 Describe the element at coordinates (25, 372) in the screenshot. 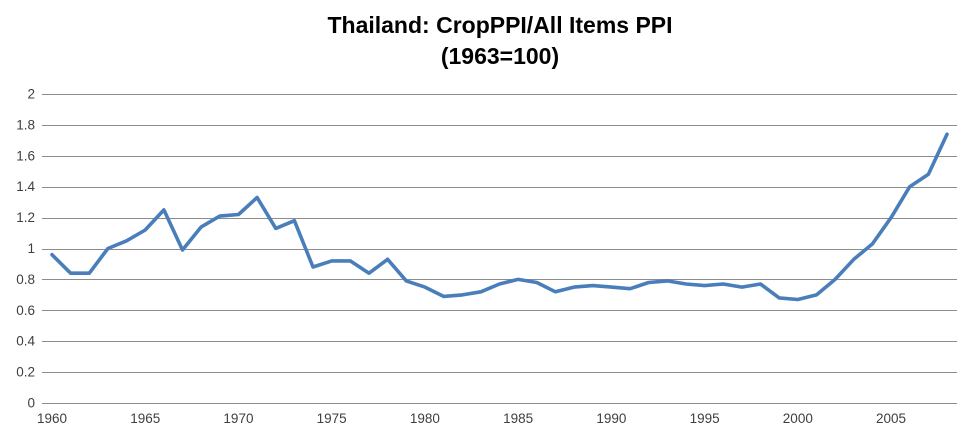

I see `y-axis-tick-label: 0.2` at that location.